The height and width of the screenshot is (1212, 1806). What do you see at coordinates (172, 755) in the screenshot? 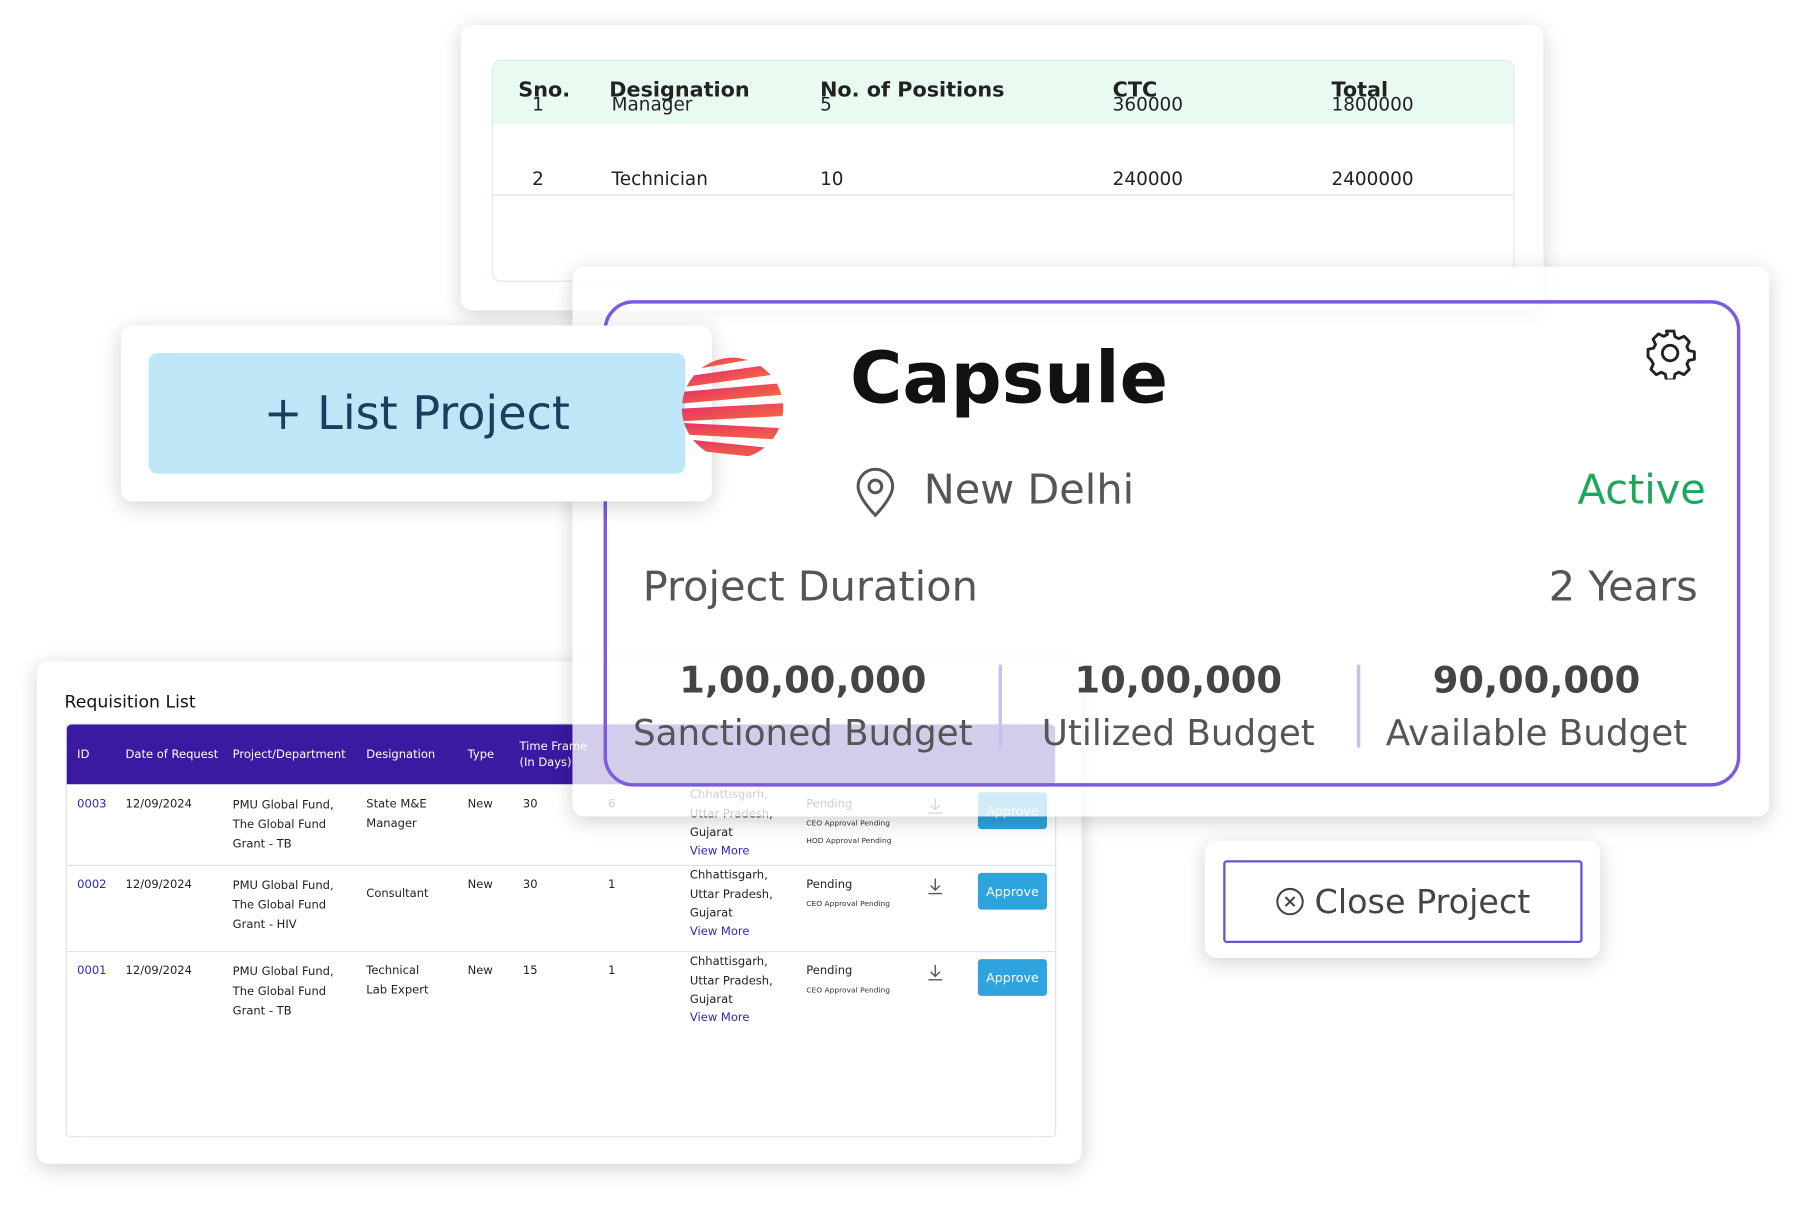
I see `column-header: Date of Request` at bounding box center [172, 755].